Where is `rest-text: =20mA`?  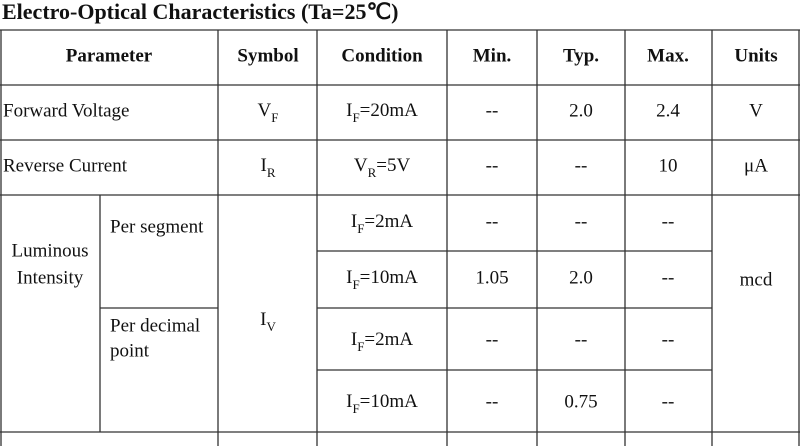 rest-text: =20mA is located at coordinates (389, 110).